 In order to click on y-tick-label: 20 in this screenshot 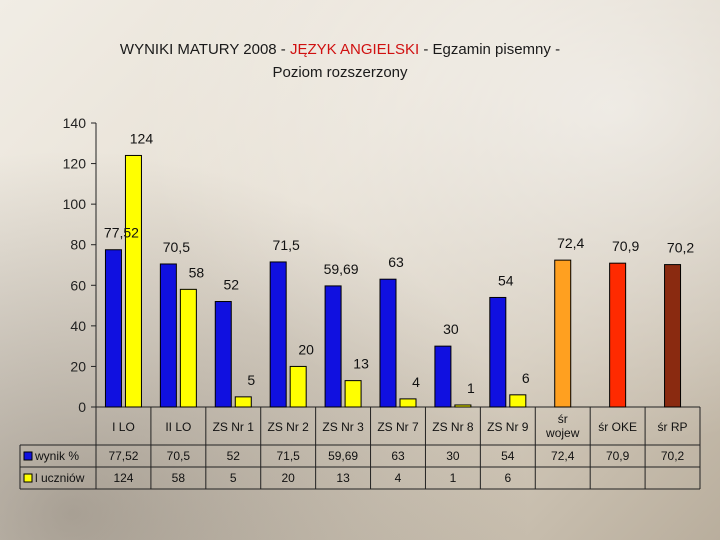, I will do `click(78, 366)`.